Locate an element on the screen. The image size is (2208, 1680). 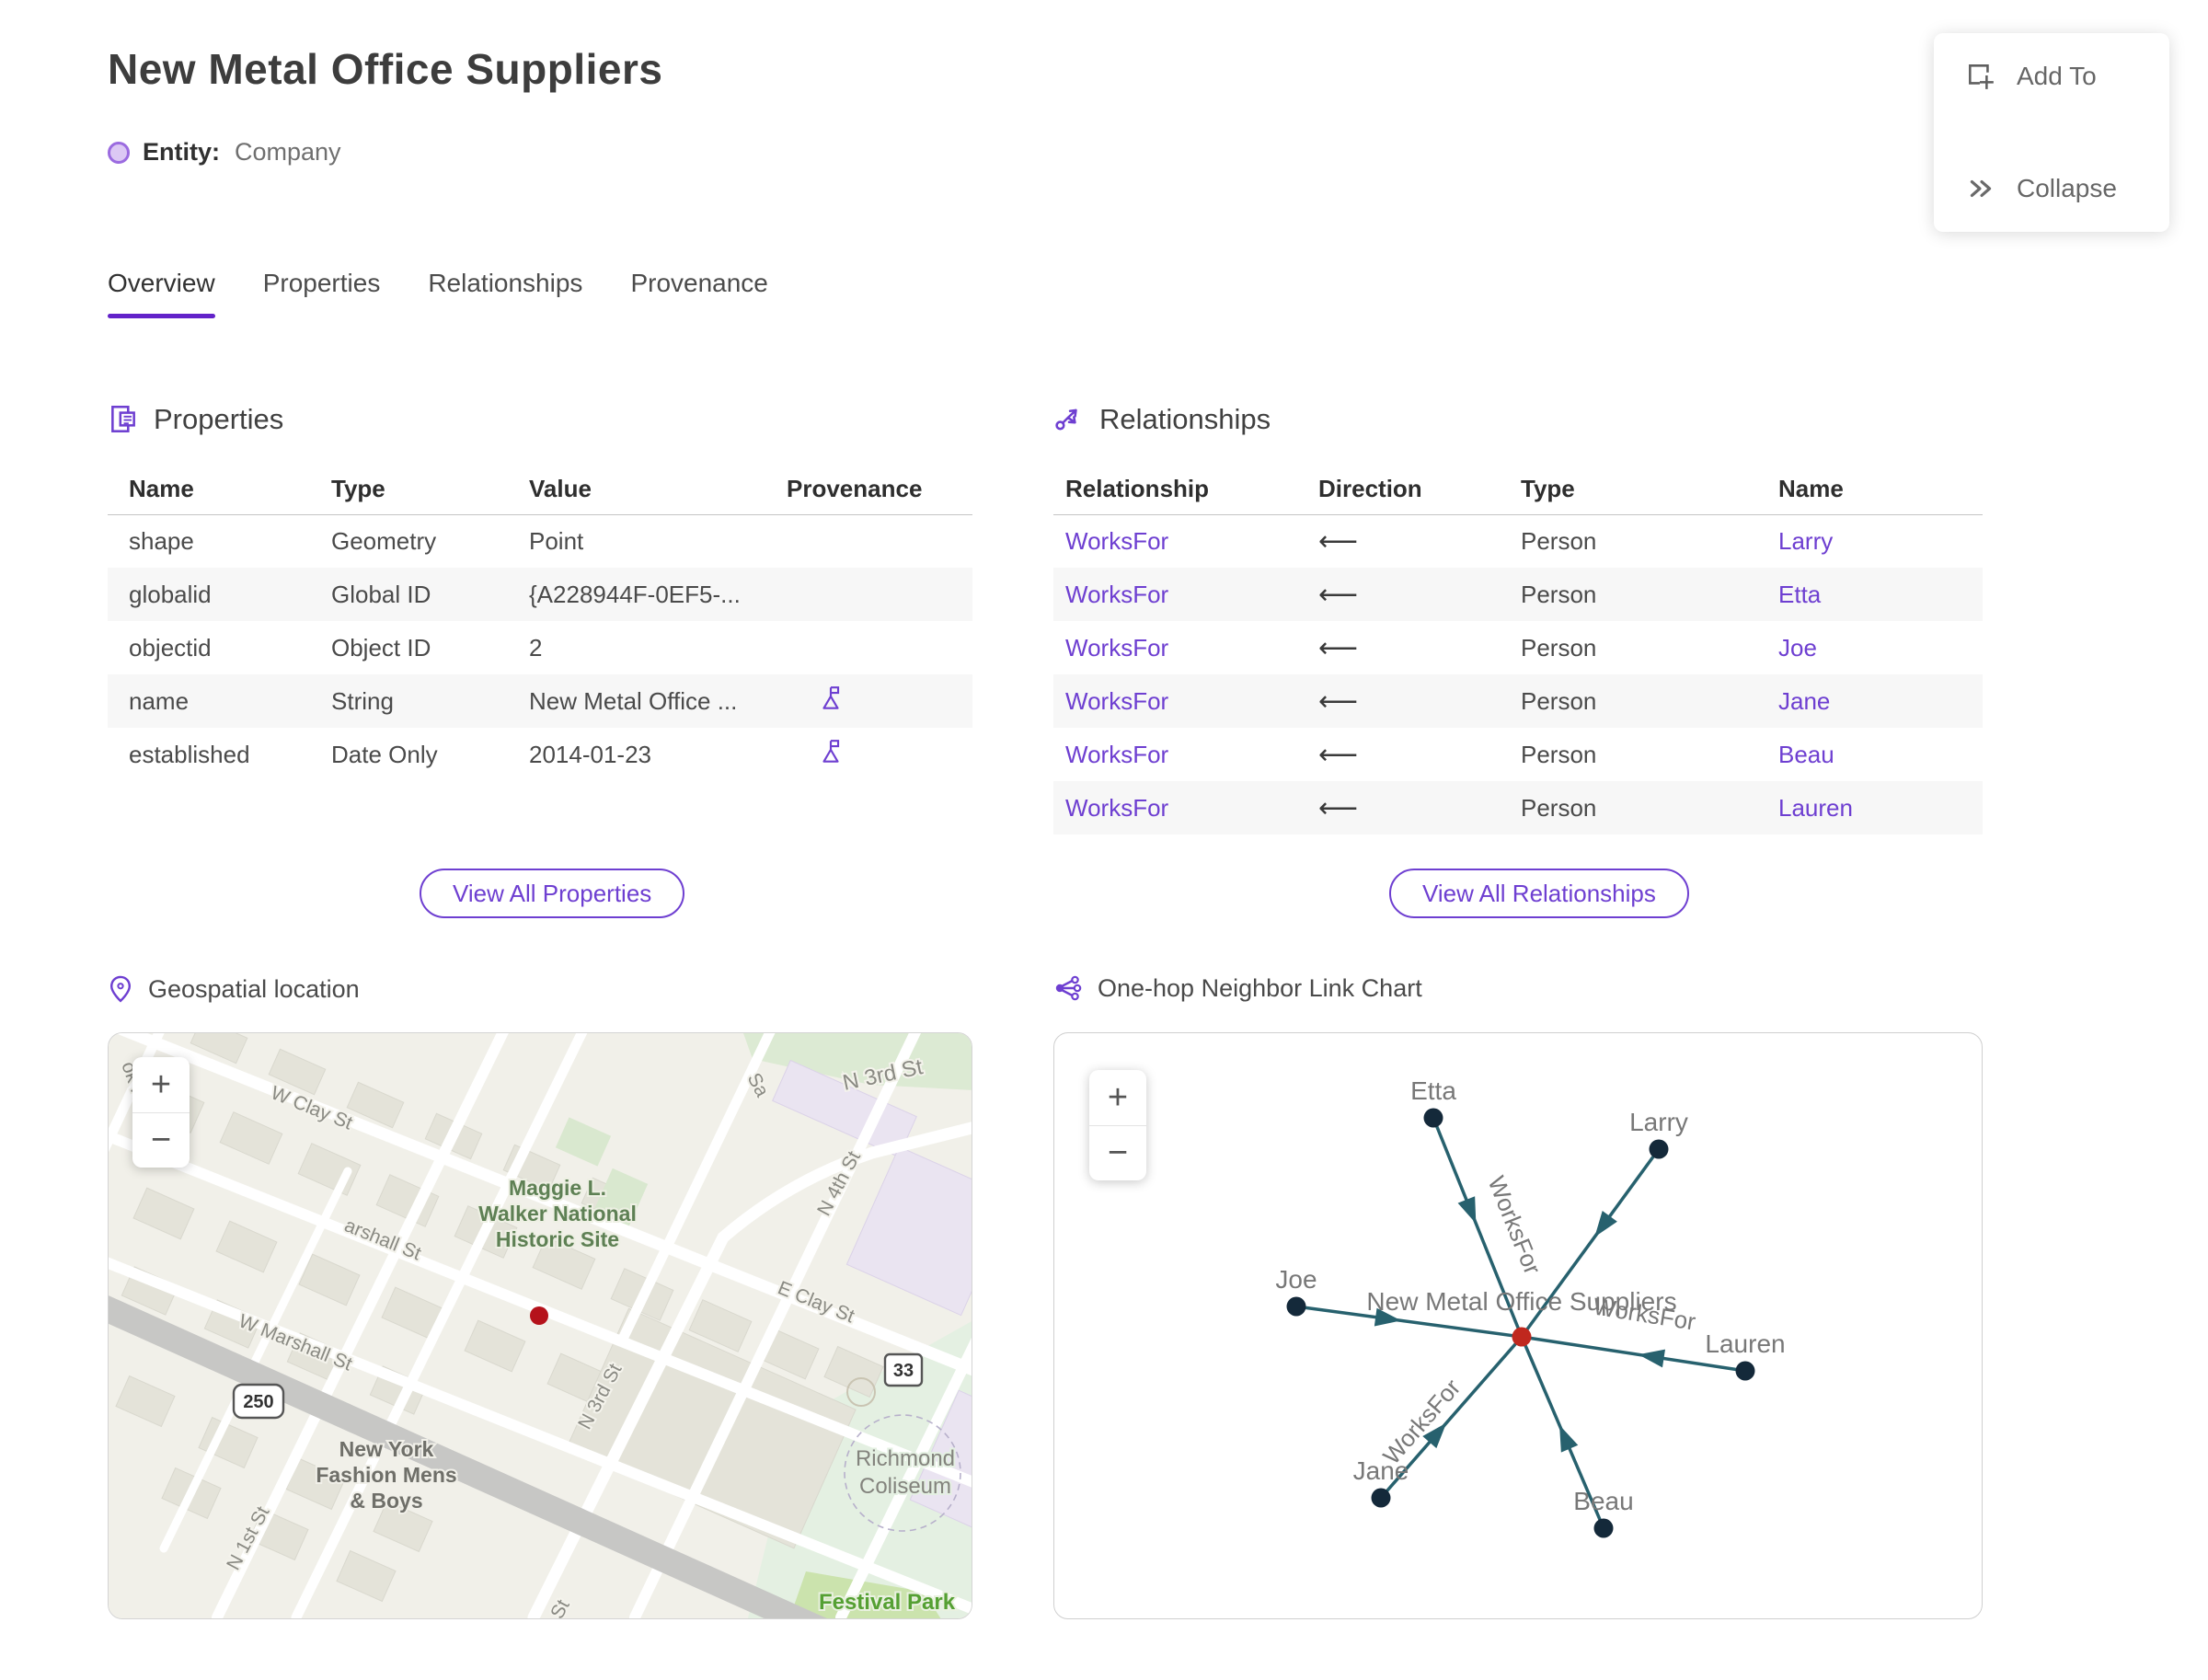
actions-card: Add To Collapse is located at coordinates (2051, 132).